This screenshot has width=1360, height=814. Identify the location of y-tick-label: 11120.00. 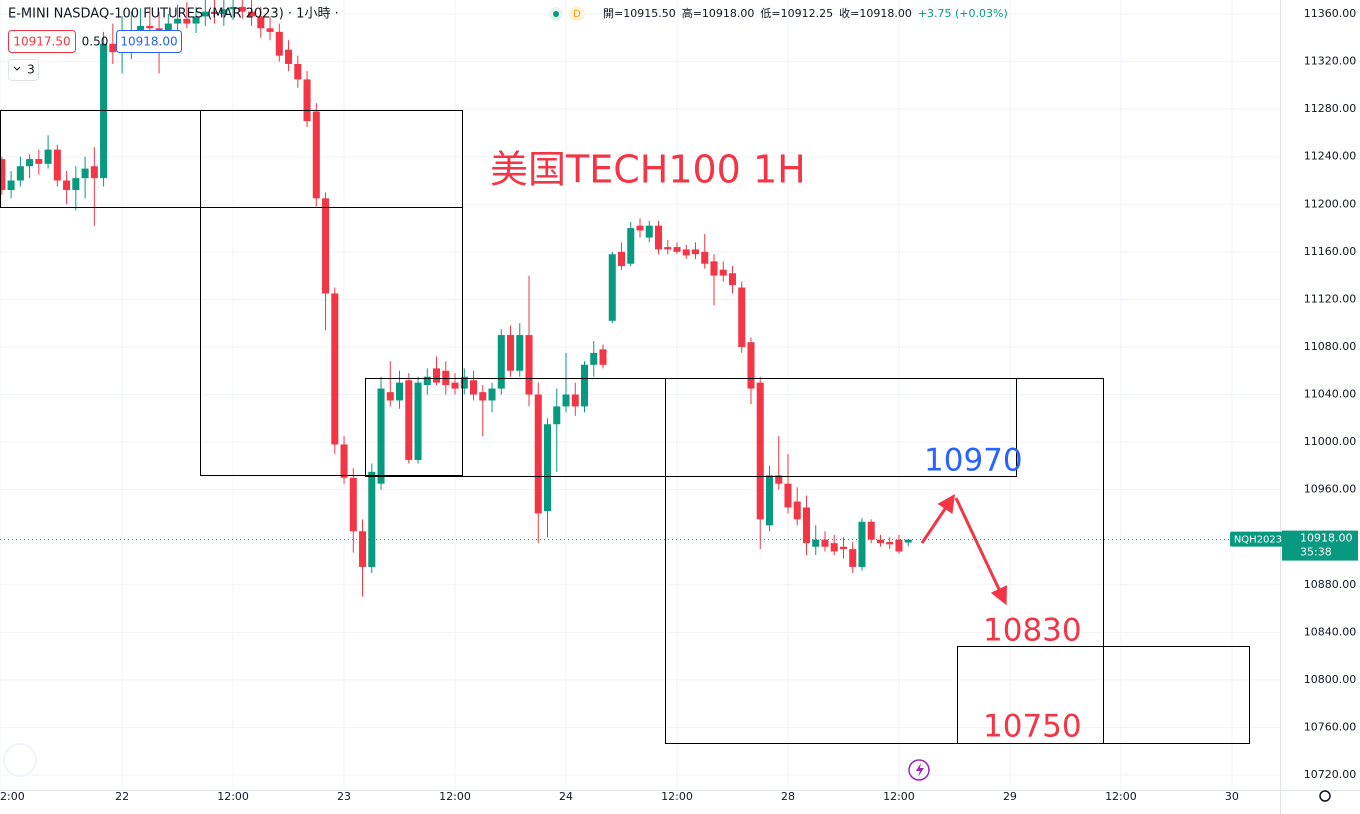
(1330, 298).